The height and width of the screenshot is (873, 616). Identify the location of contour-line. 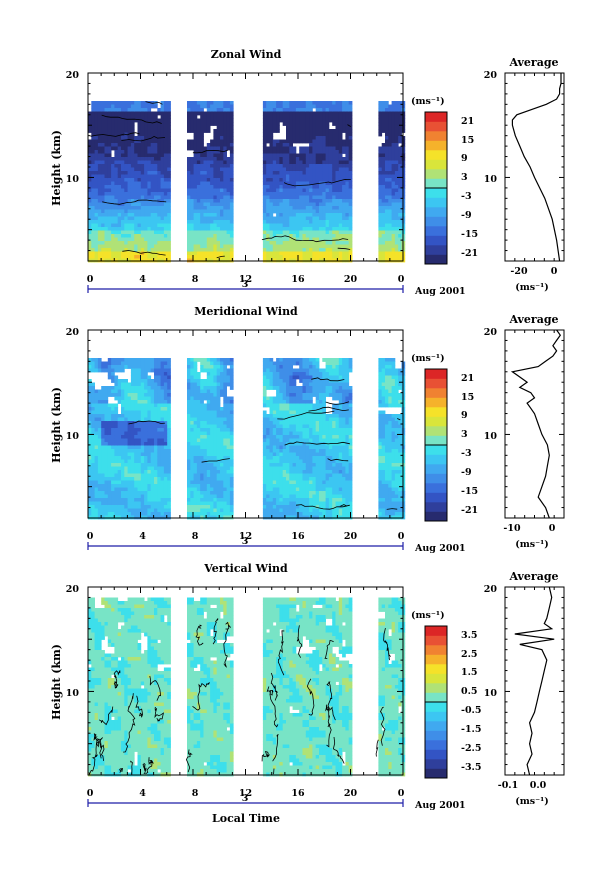
(154, 103).